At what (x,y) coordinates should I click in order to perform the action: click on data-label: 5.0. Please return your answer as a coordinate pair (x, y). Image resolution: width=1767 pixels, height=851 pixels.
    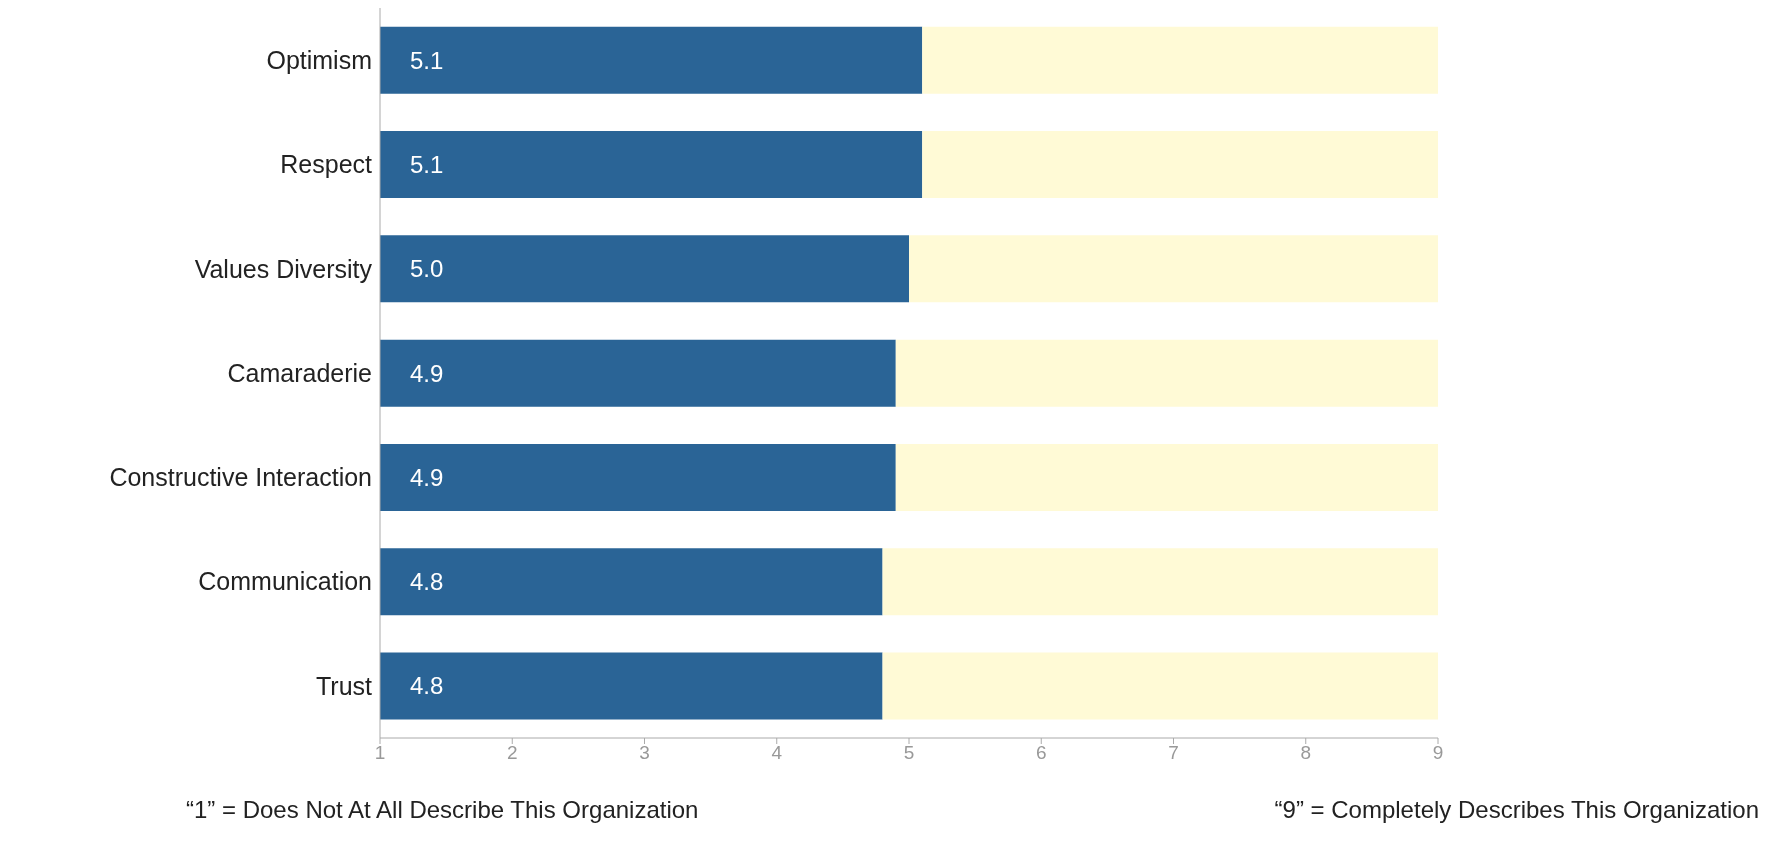
    Looking at the image, I should click on (427, 269).